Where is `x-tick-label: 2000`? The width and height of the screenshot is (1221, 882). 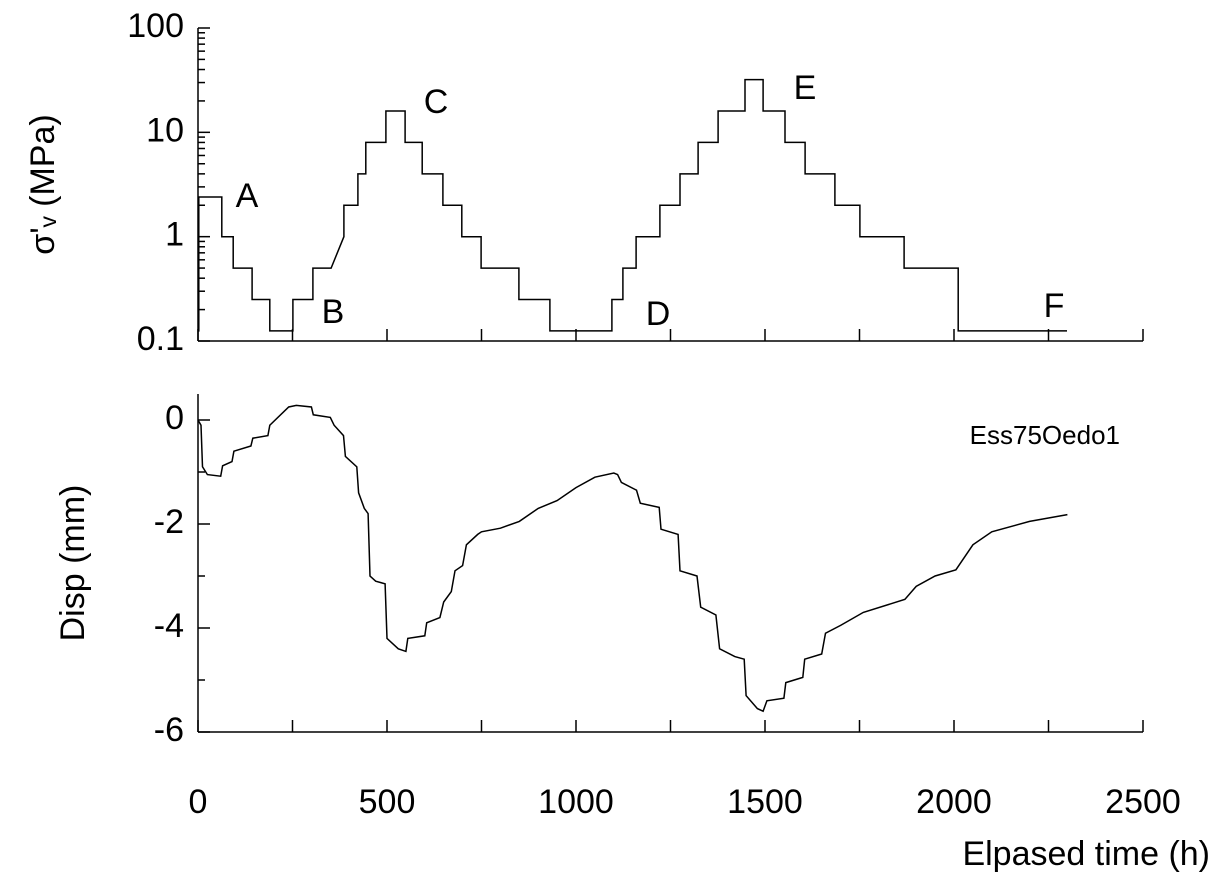 x-tick-label: 2000 is located at coordinates (954, 802).